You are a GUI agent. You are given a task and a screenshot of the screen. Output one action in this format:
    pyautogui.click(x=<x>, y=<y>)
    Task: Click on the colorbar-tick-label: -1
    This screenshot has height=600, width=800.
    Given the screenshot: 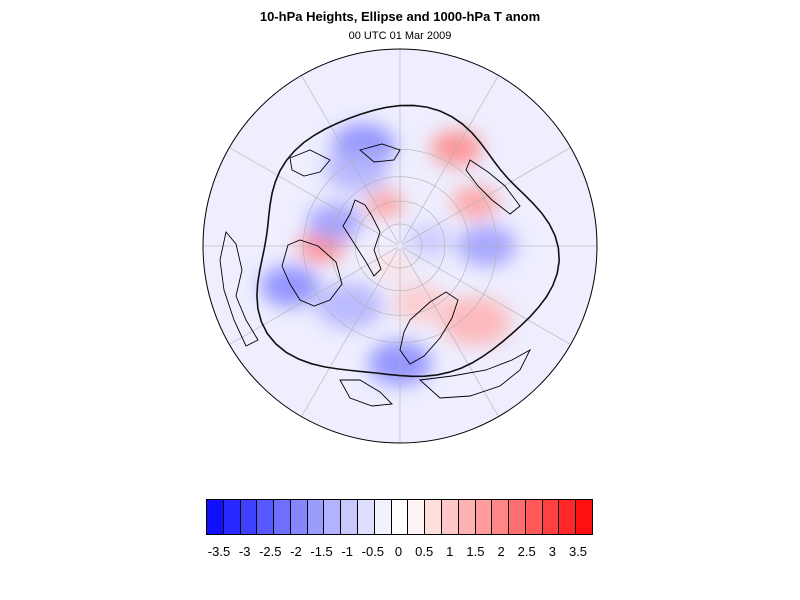 What is the action you would take?
    pyautogui.click(x=347, y=551)
    